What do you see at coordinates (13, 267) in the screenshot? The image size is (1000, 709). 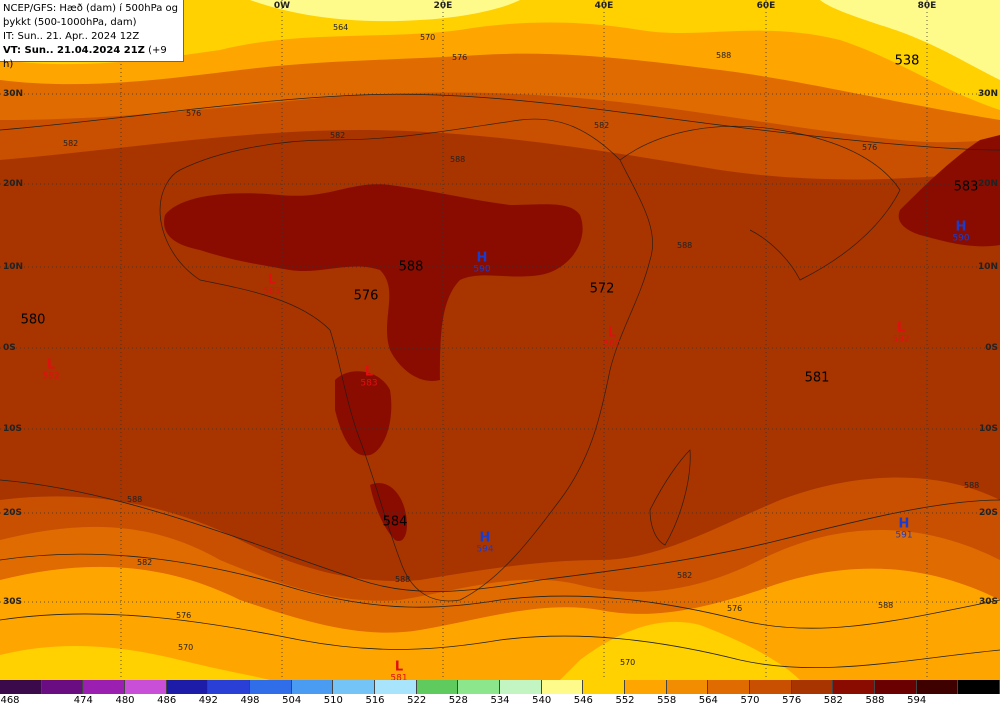 I see `lat-label: 10N` at bounding box center [13, 267].